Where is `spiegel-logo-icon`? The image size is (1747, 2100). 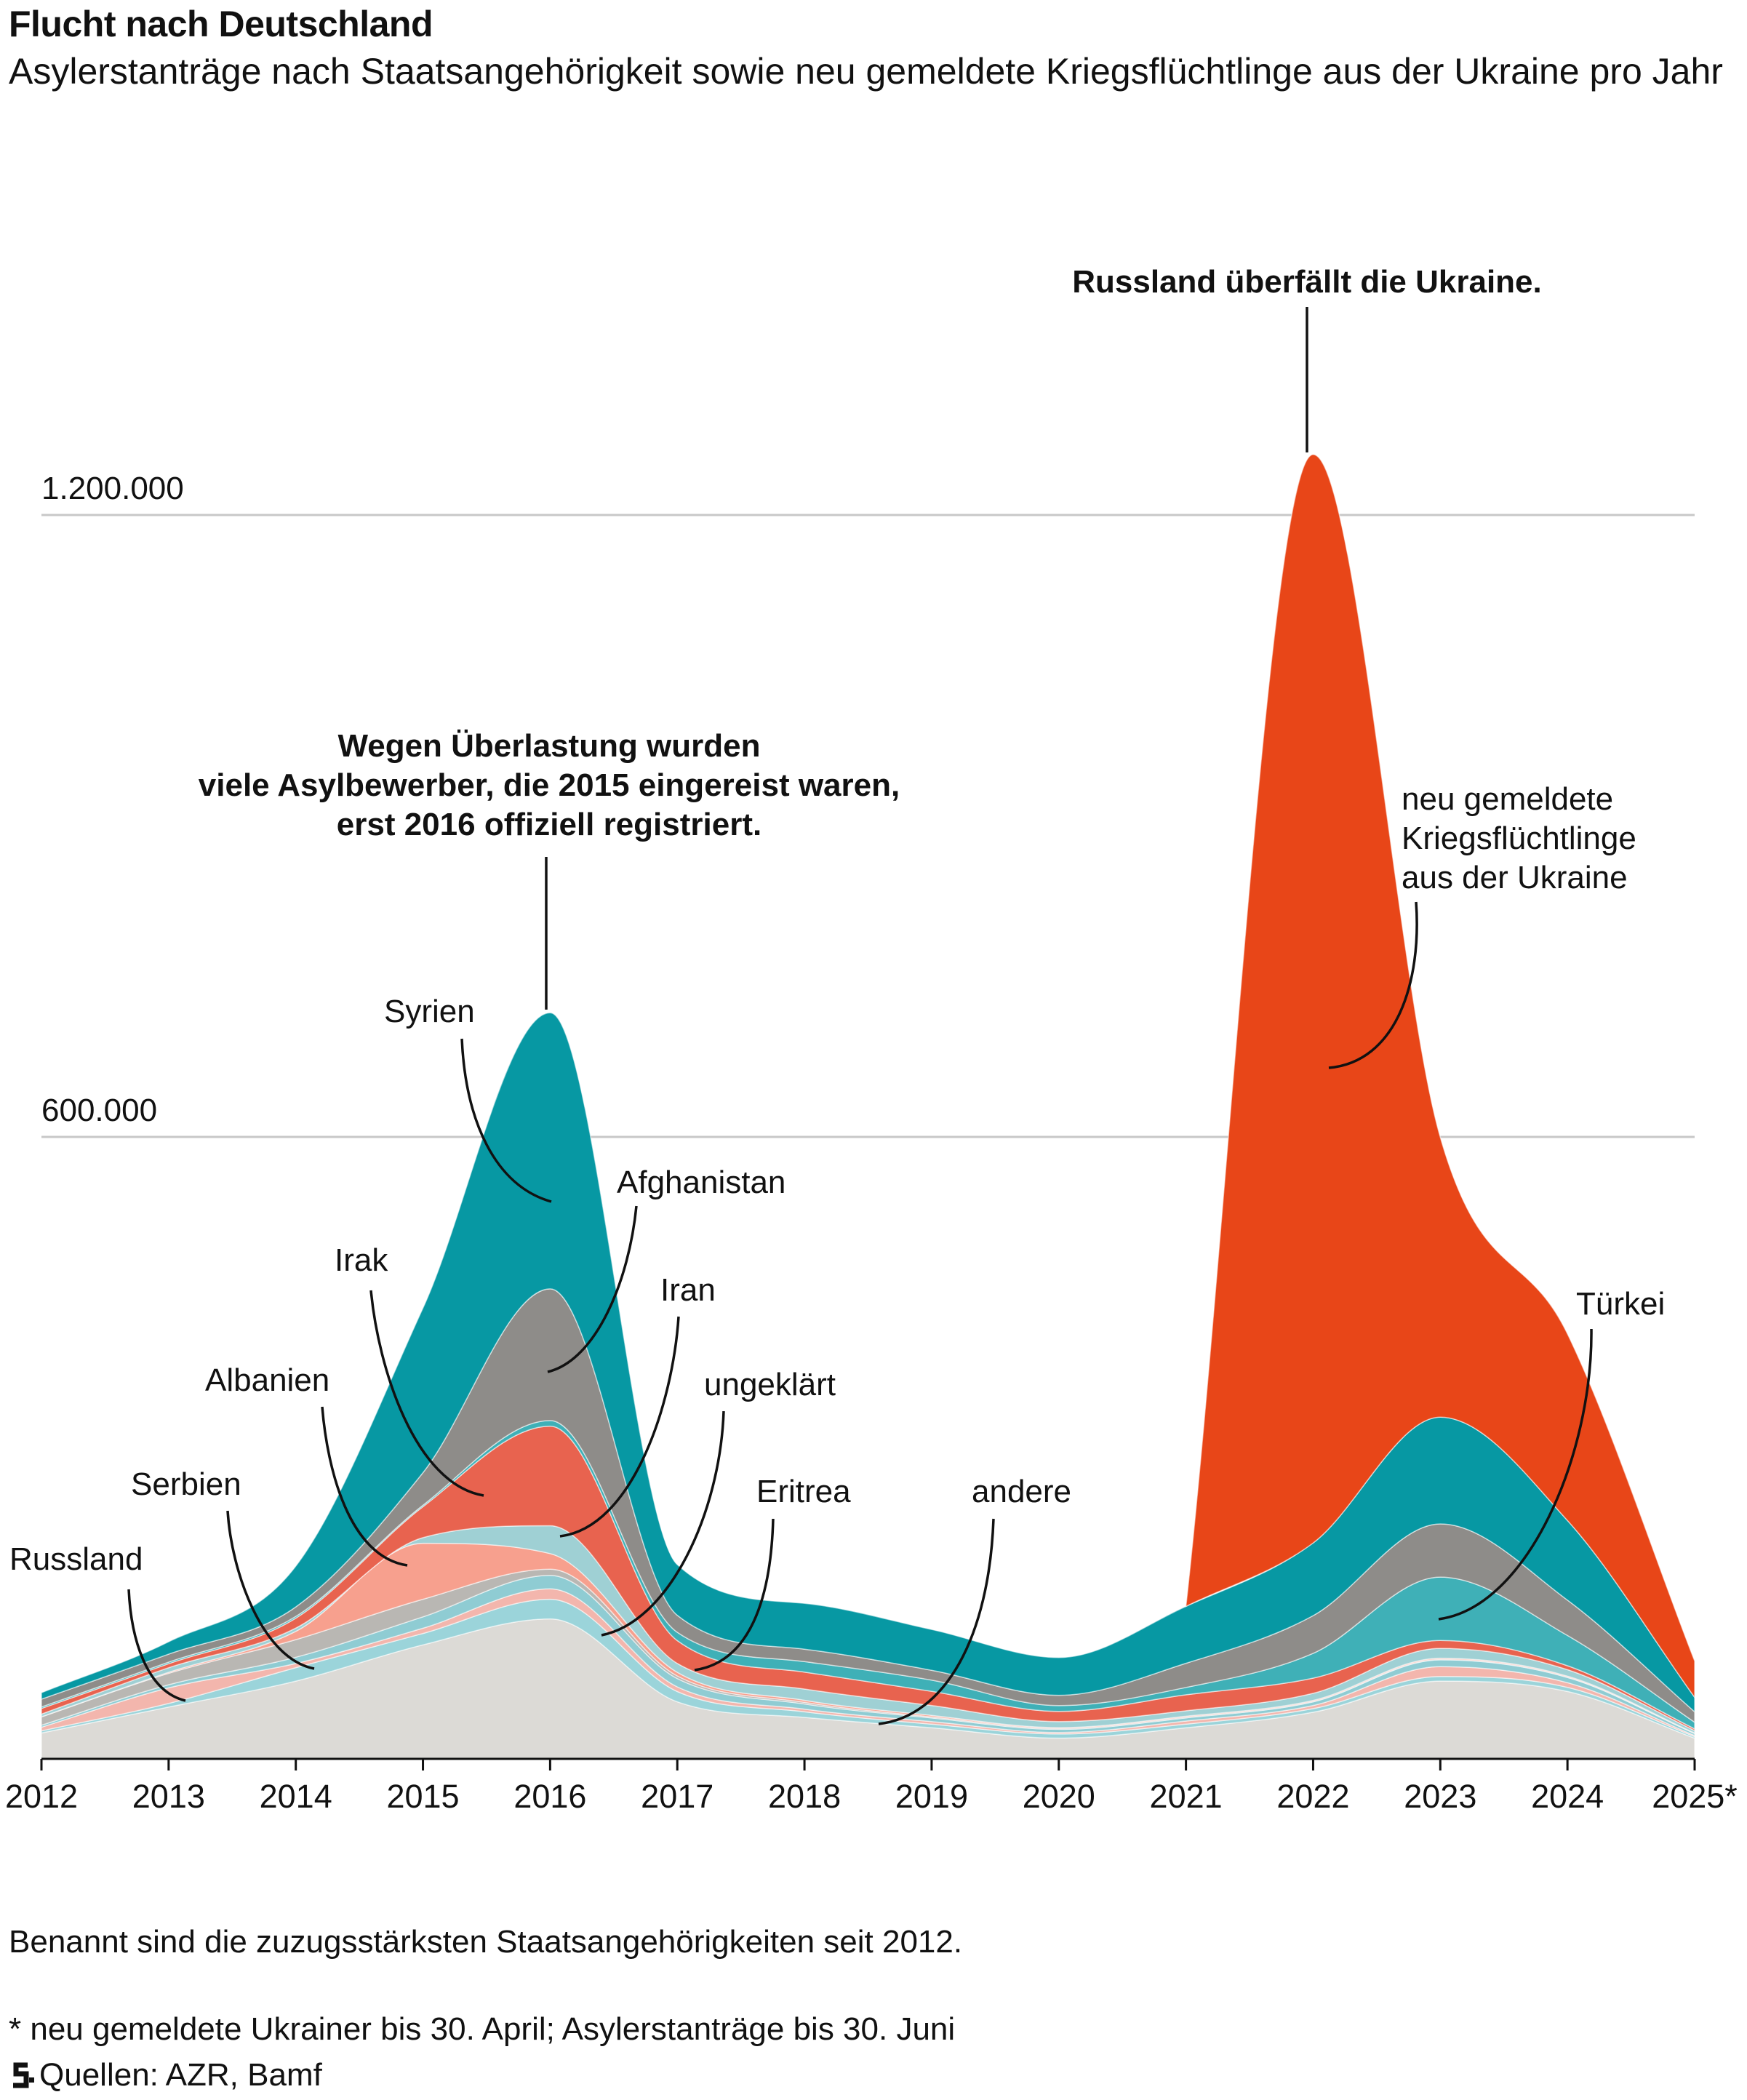
spiegel-logo-icon is located at coordinates (23, 2075).